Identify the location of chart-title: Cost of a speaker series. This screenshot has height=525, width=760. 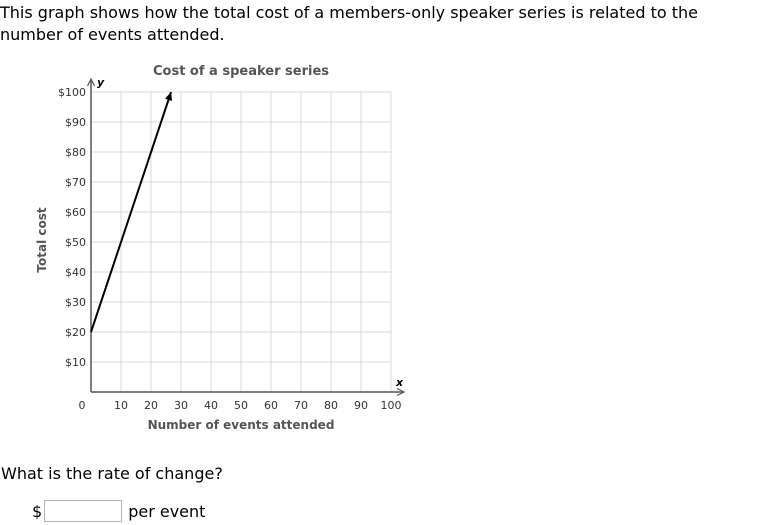
(241, 71).